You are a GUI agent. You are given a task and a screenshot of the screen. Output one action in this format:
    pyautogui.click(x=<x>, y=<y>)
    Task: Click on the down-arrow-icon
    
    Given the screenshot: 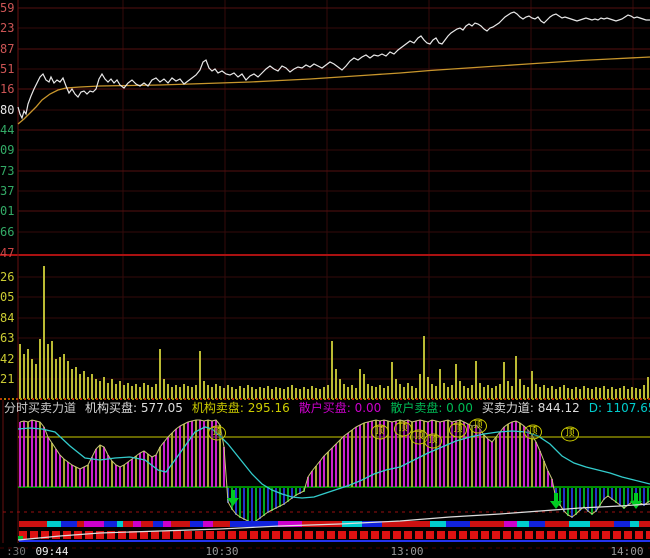 What is the action you would take?
    pyautogui.click(x=556, y=501)
    